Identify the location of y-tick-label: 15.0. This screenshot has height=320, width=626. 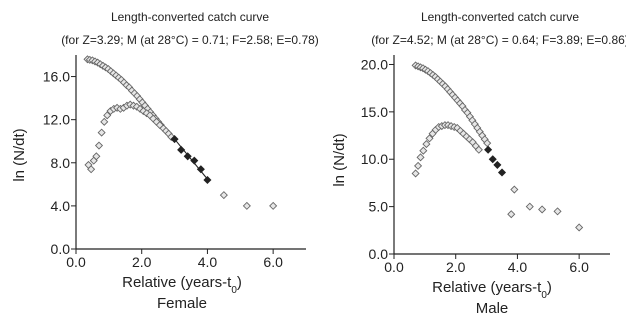
(374, 112).